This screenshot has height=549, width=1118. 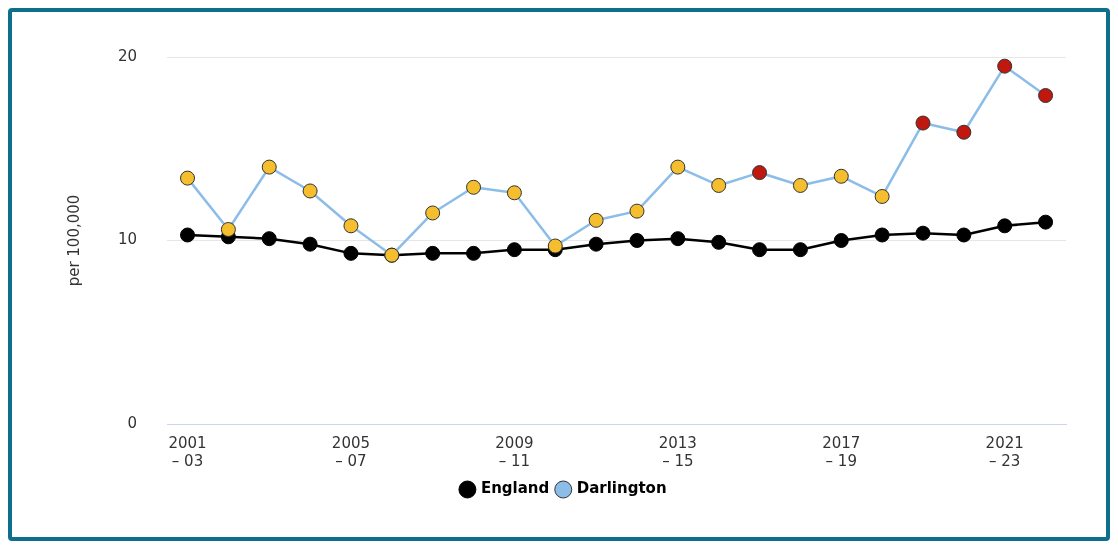 I want to click on x-tick-label: 2009 – 11, so click(x=514, y=451).